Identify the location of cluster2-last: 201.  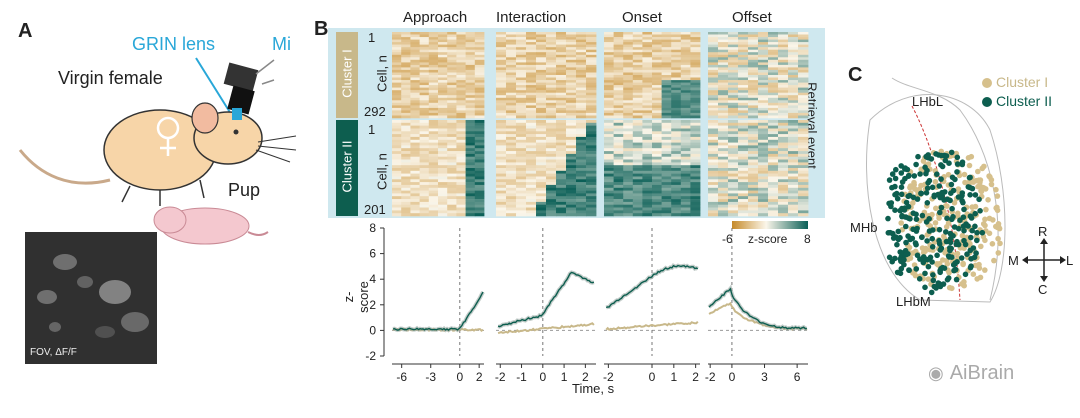
(375, 209).